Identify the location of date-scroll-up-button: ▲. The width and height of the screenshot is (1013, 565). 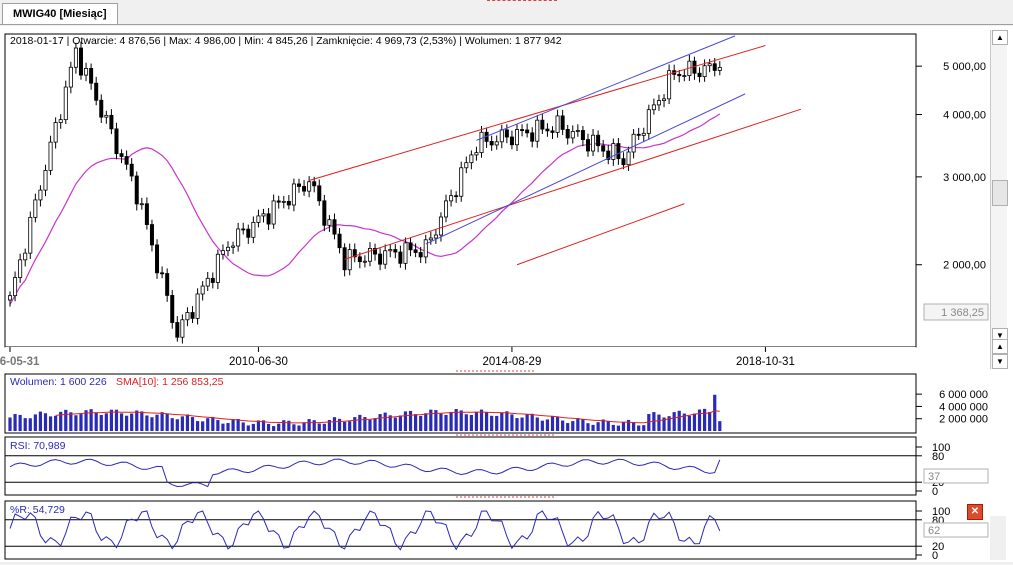
(1000, 346).